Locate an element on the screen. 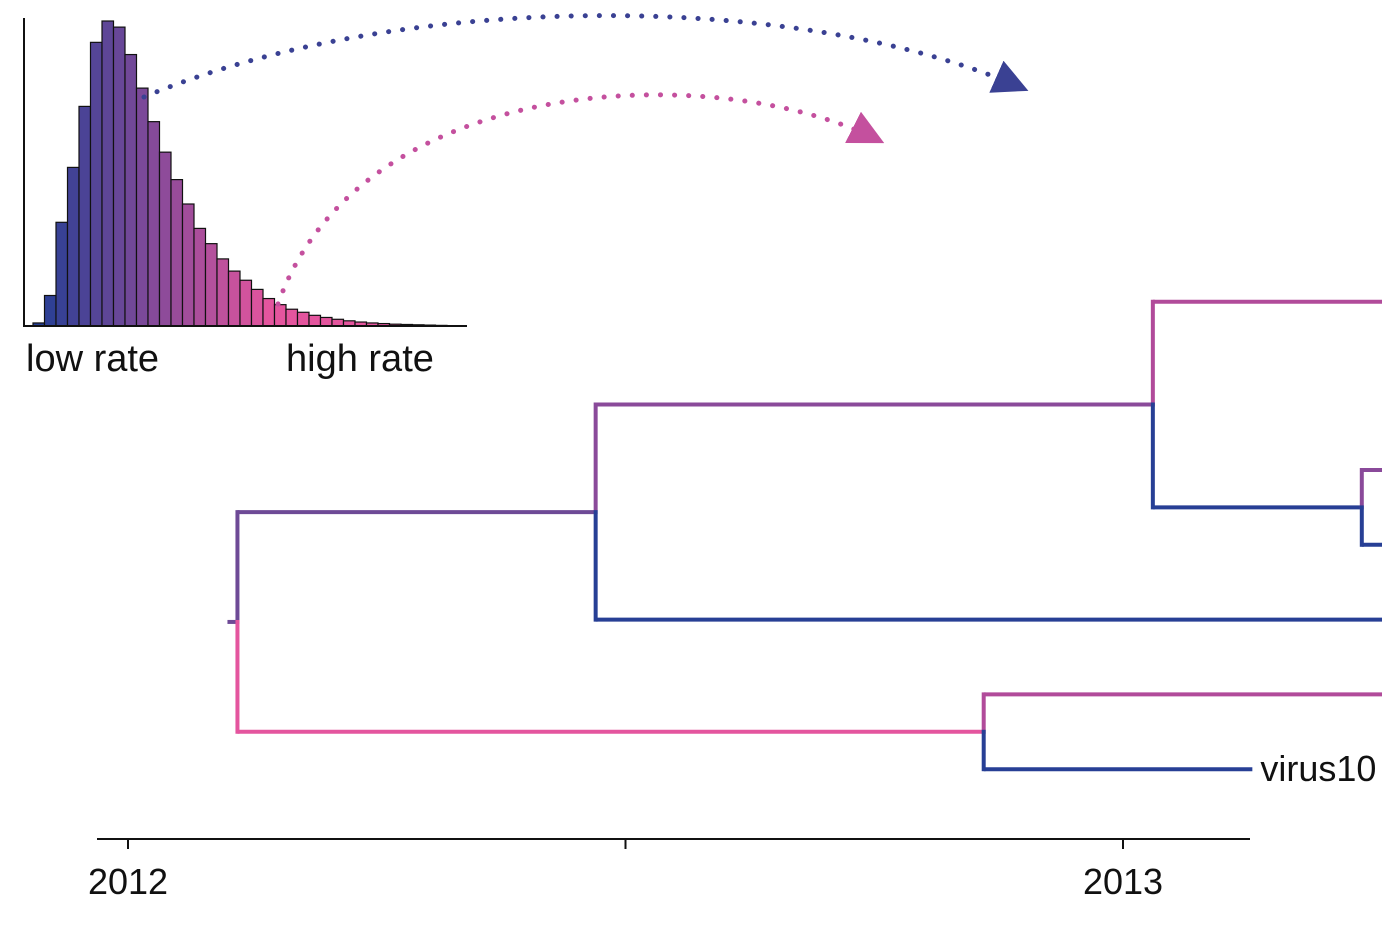 The height and width of the screenshot is (933, 1382). rate-histogram: low rate high rate is located at coordinates (245, 199).